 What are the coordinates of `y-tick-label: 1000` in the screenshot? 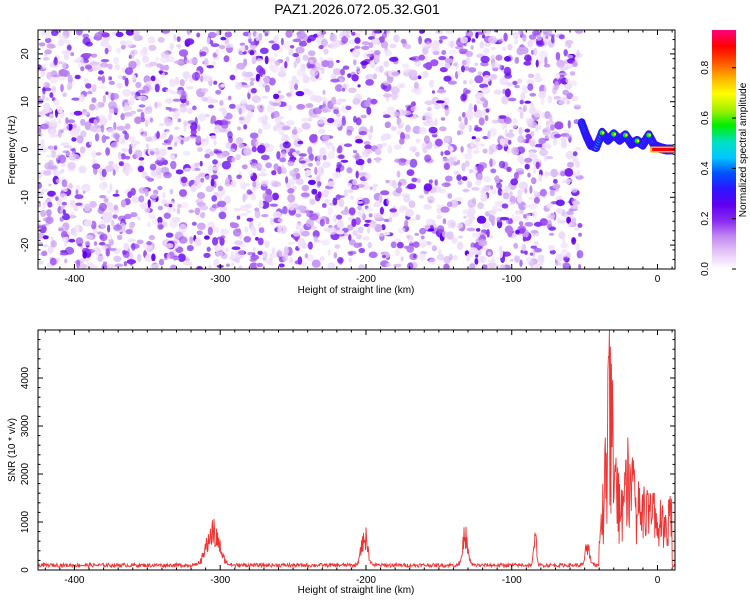 It's located at (25, 521).